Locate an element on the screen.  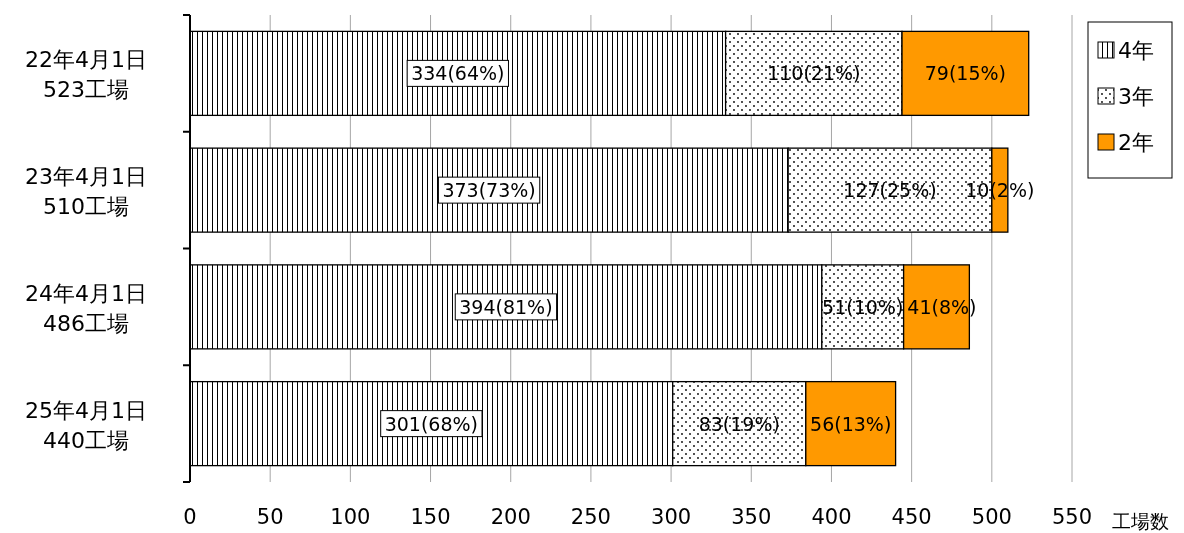
x-tick-label: 550 is located at coordinates (1072, 517).